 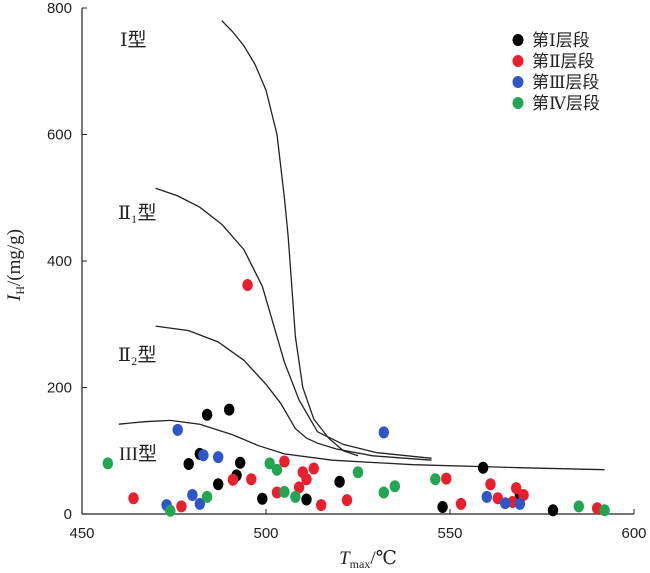 What do you see at coordinates (59, 261) in the screenshot?
I see `y-tick-label: 400` at bounding box center [59, 261].